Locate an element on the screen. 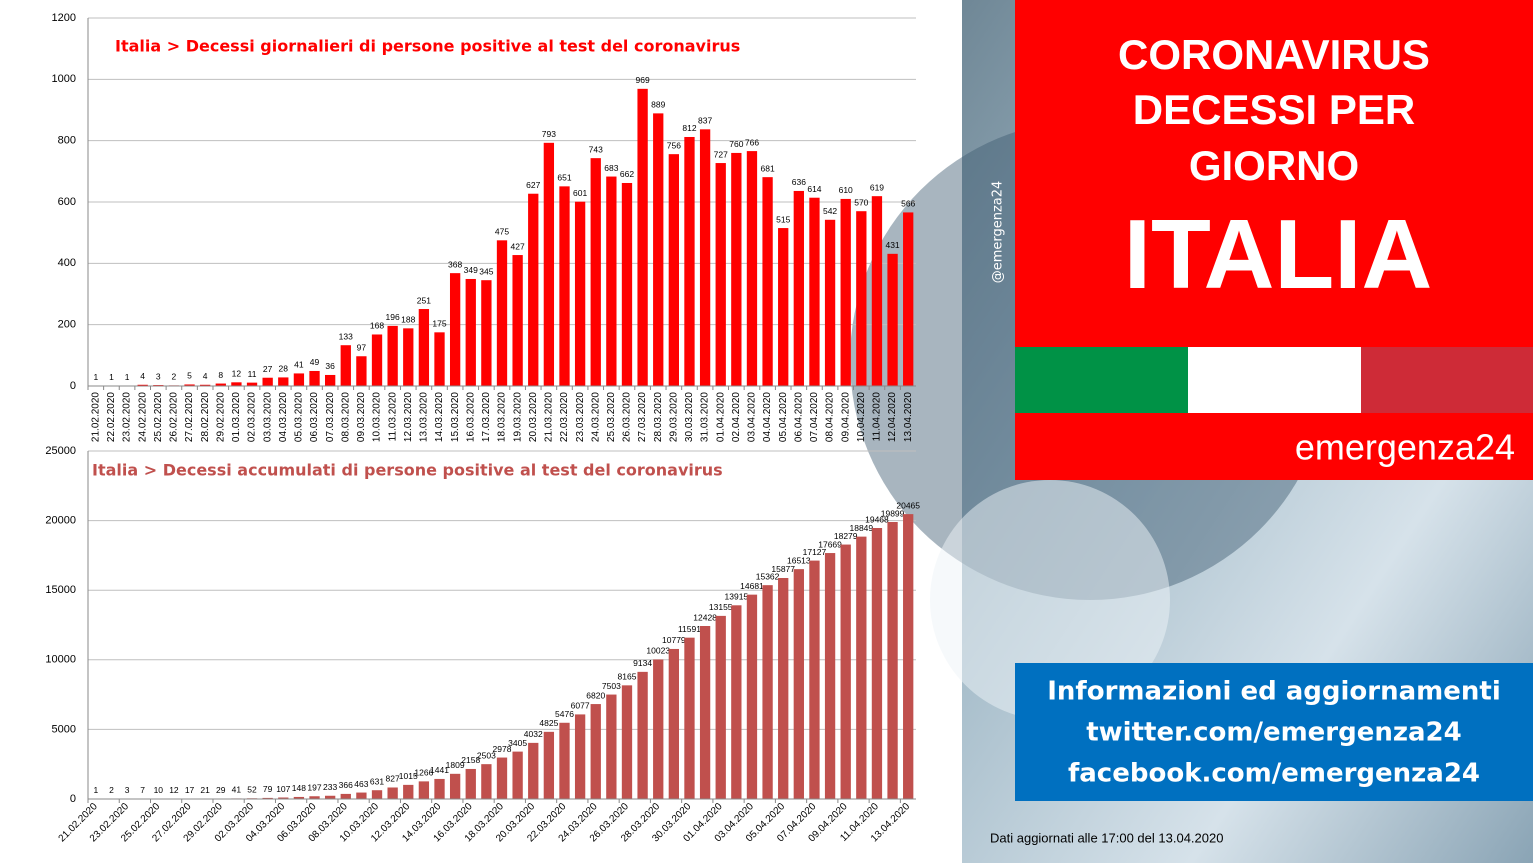 The image size is (1533, 867). value-label: 9134 is located at coordinates (642, 663).